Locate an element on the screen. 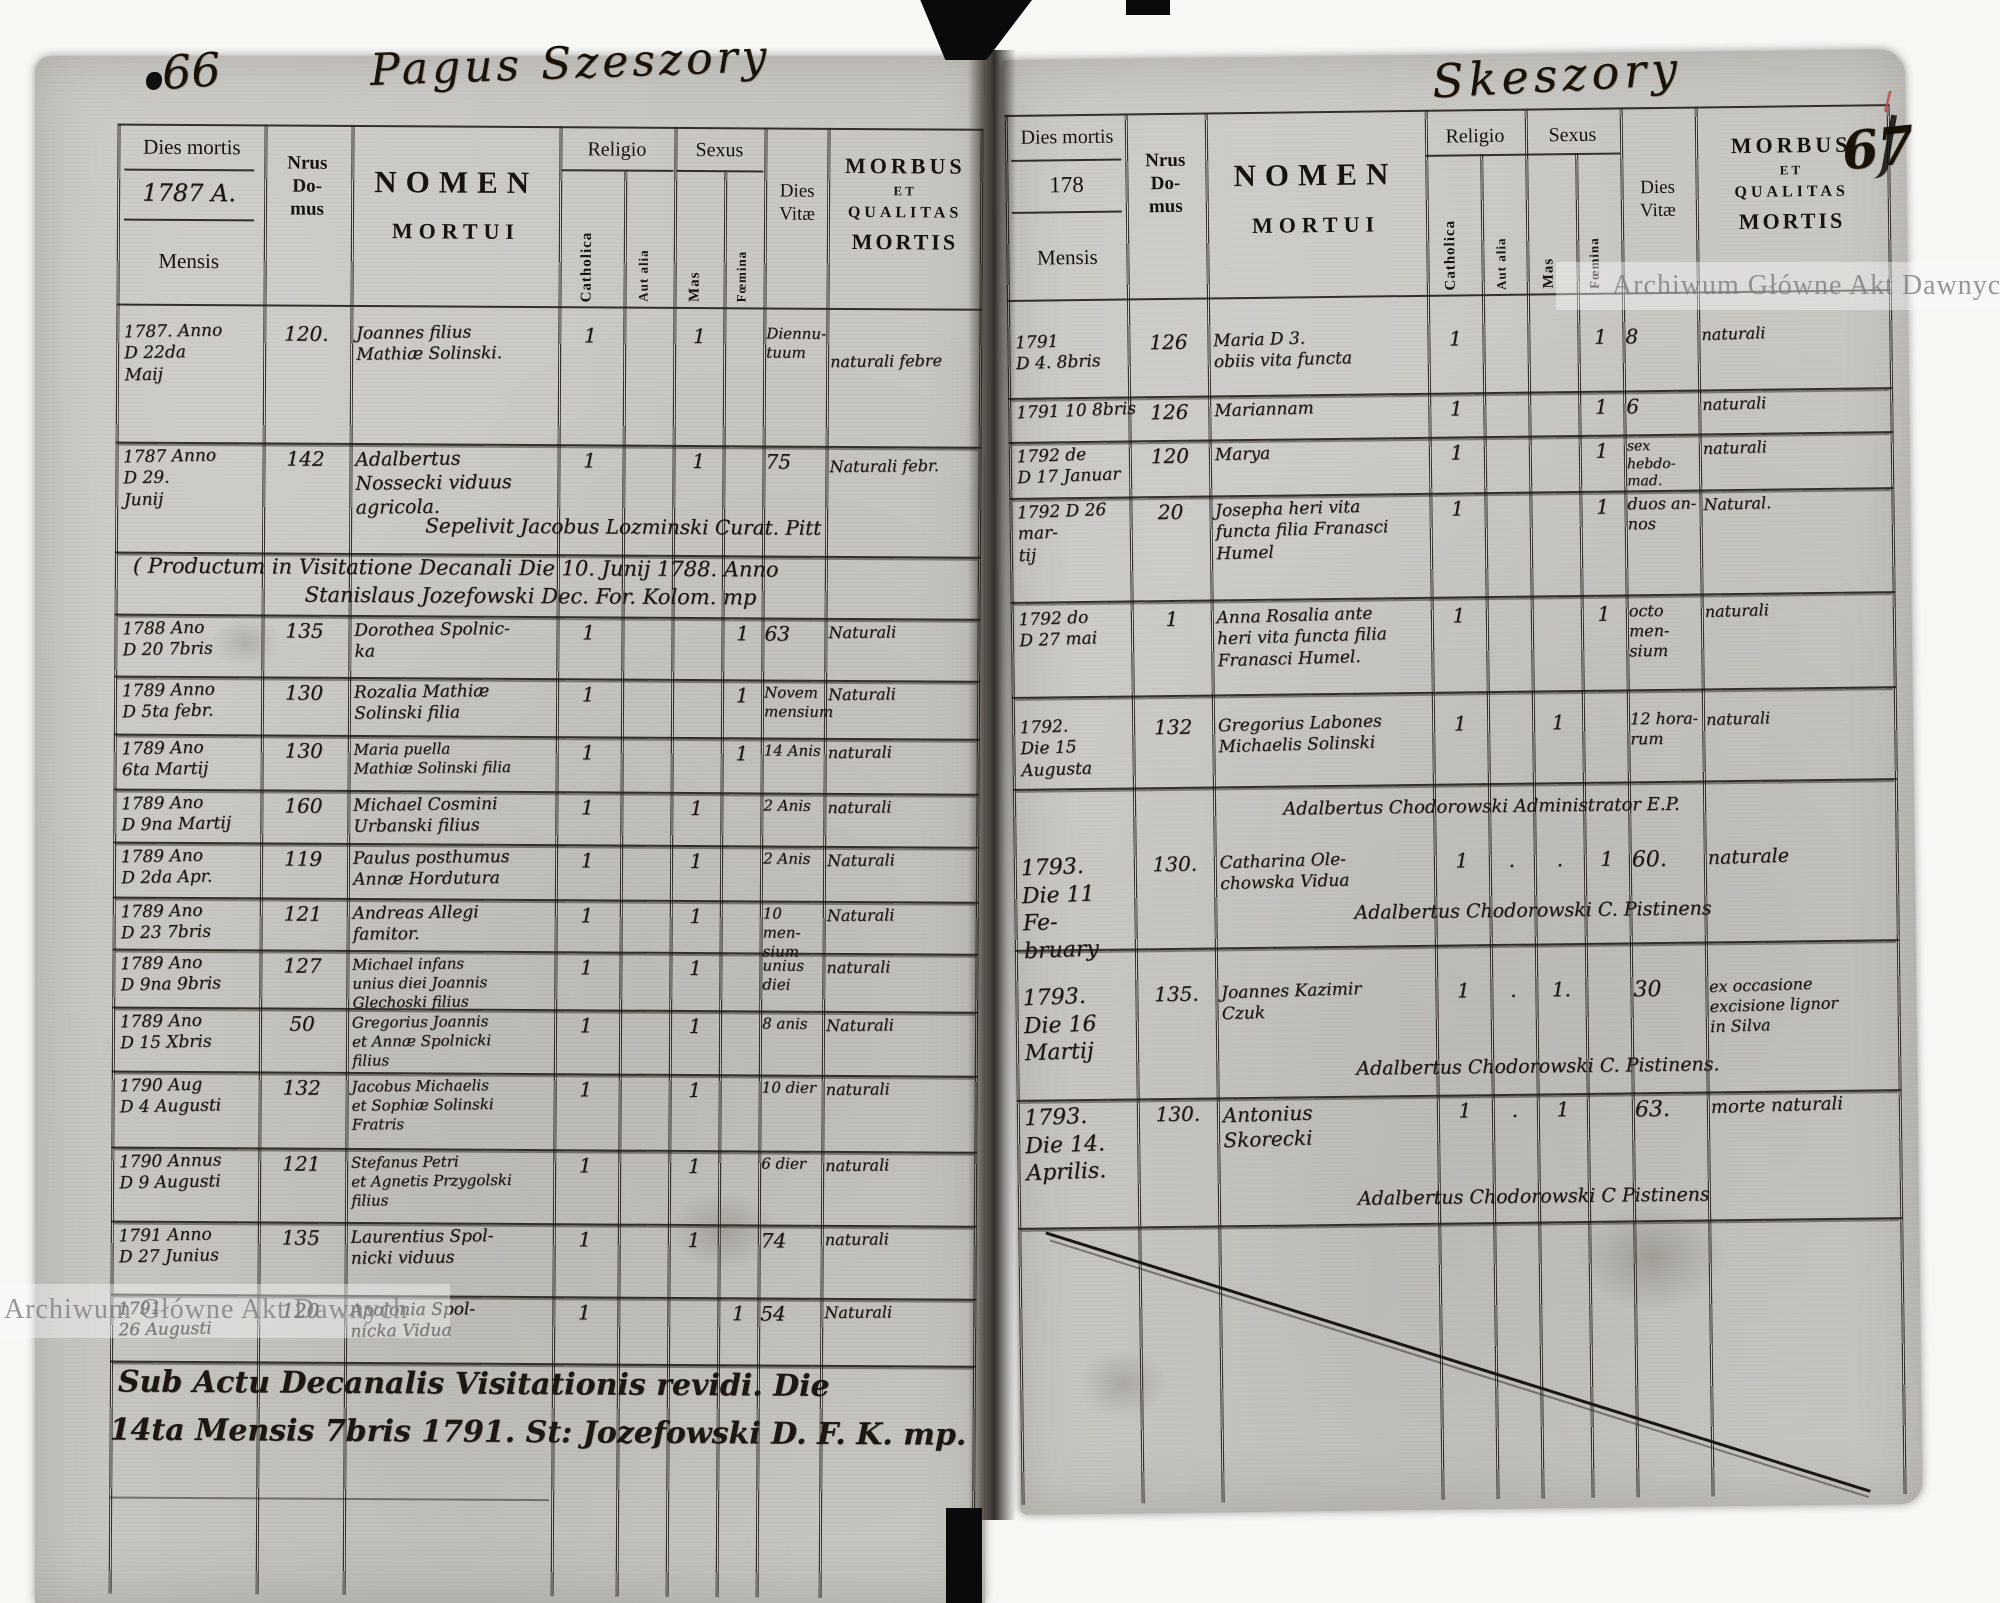  date-cell: 1793. Die 16 Martij is located at coordinates (1059, 1025).